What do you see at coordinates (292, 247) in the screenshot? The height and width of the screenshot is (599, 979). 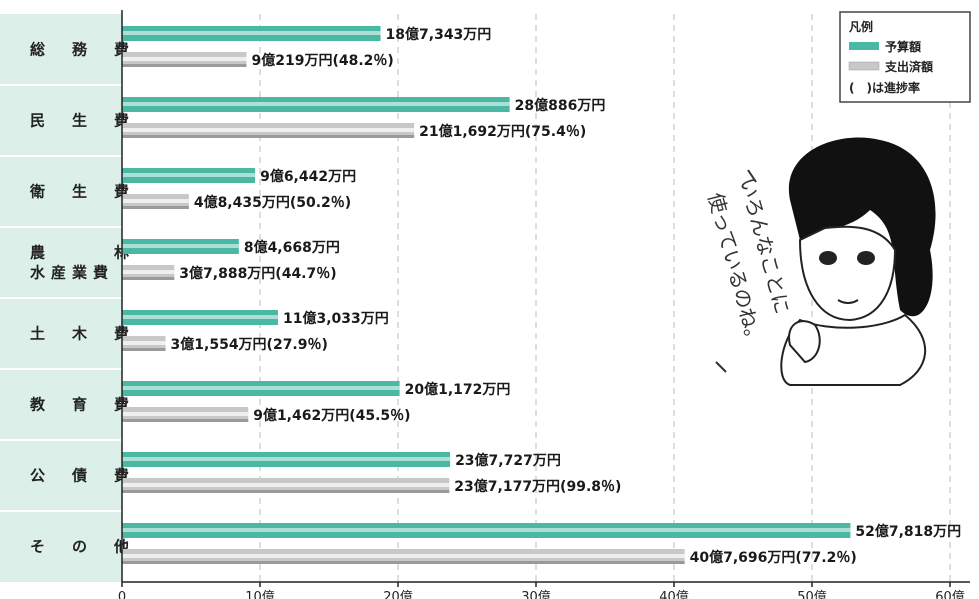 I see `bar-budget-label: 8億4,668万円` at bounding box center [292, 247].